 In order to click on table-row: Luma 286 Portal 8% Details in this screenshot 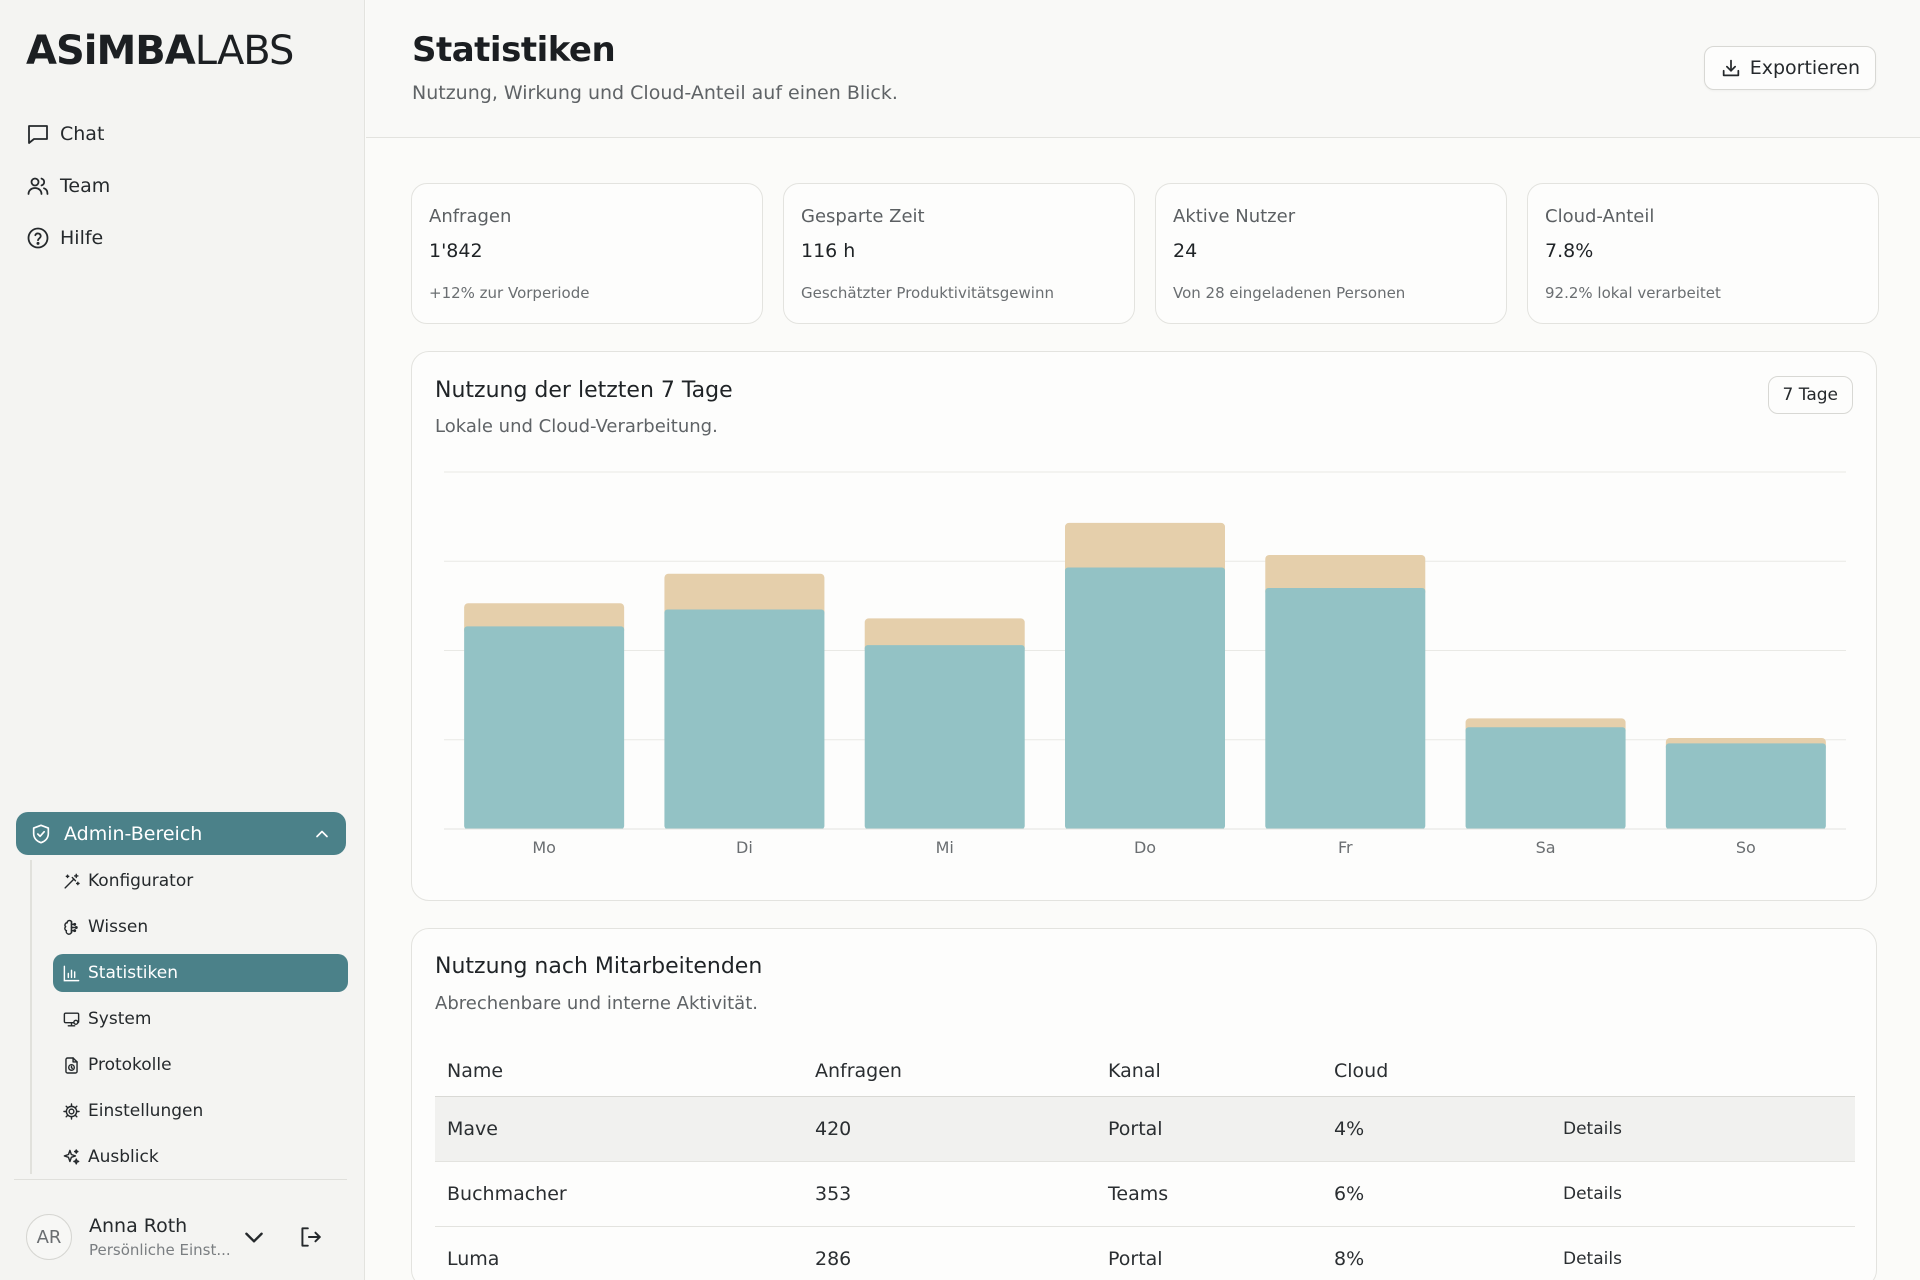, I will do `click(1145, 1253)`.